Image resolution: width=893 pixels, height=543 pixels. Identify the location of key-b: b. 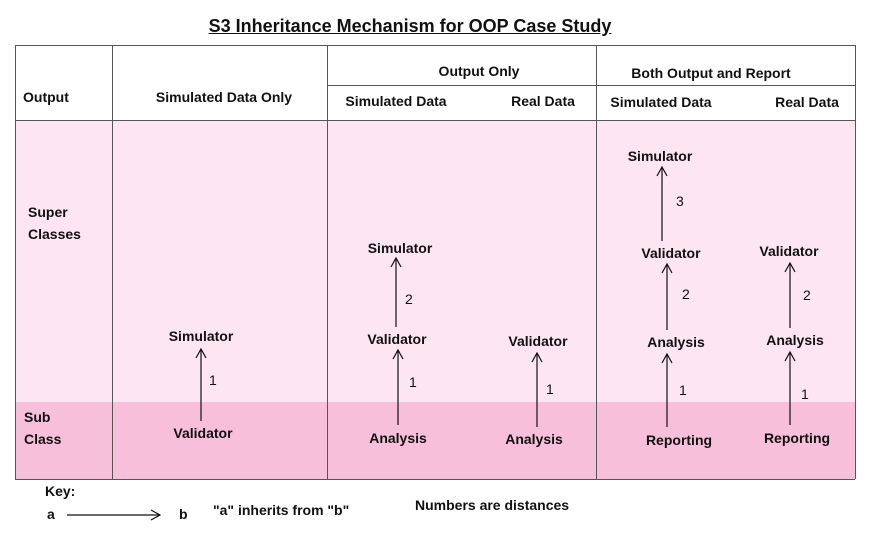
(183, 514).